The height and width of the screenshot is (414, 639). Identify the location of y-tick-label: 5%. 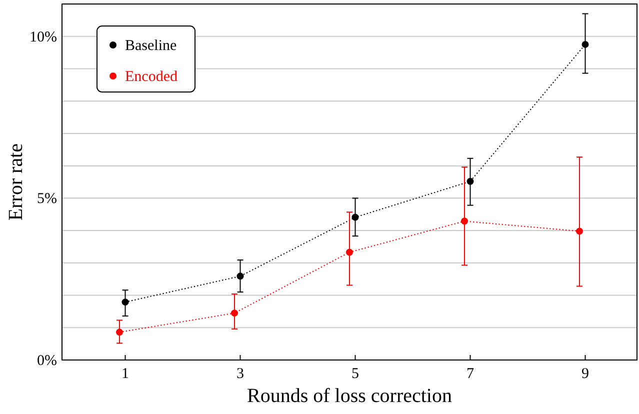
(47, 199).